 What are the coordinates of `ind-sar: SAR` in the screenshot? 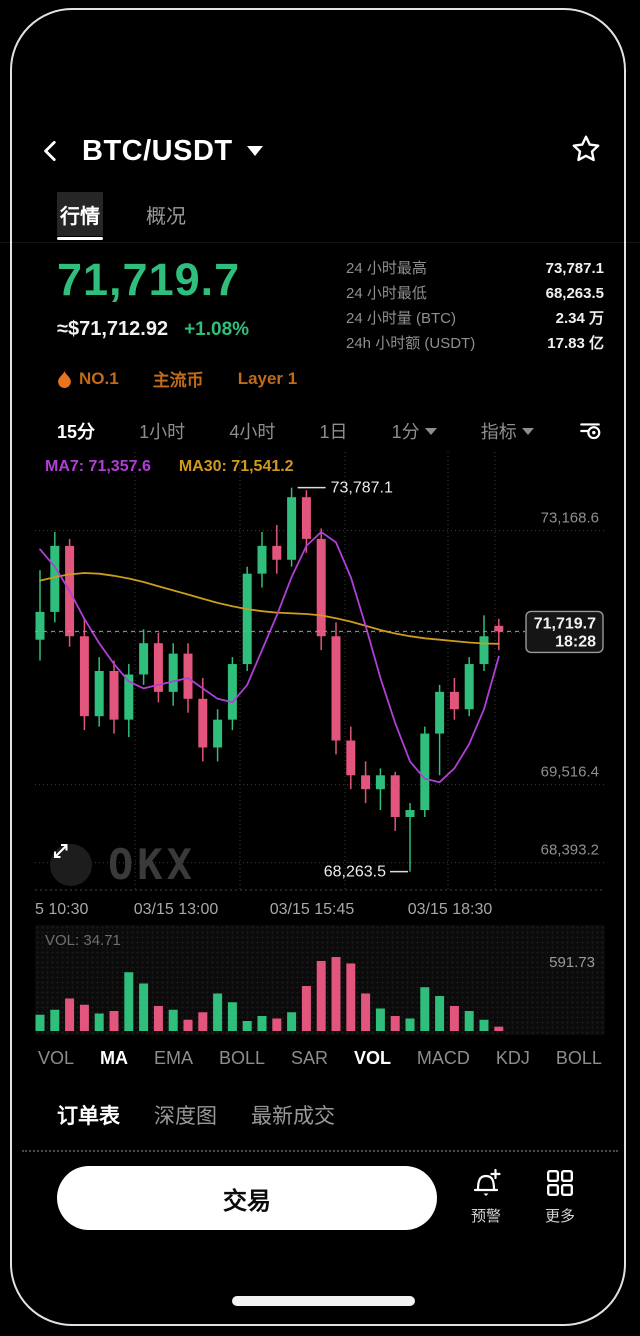 It's located at (309, 1057).